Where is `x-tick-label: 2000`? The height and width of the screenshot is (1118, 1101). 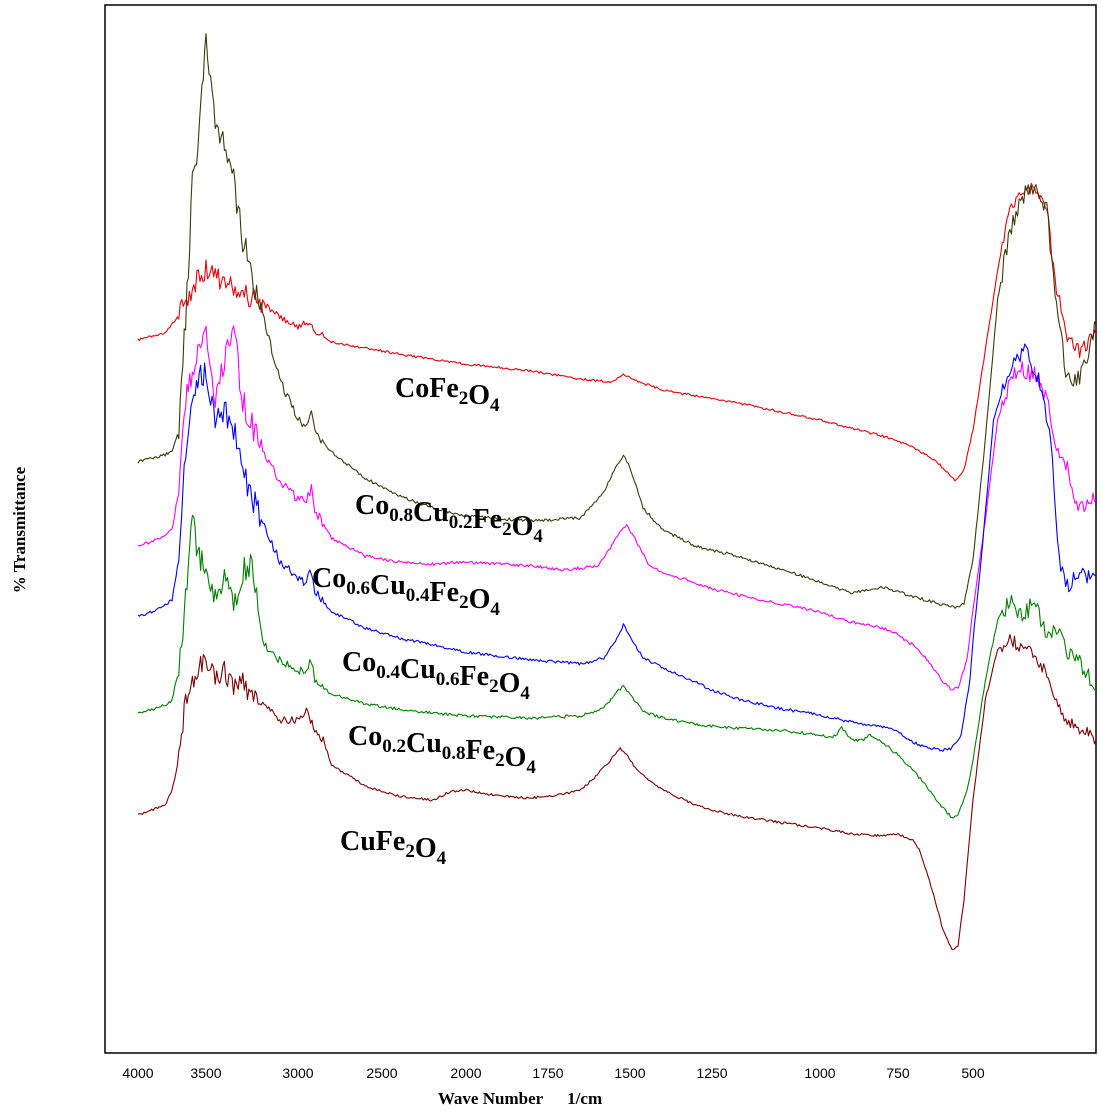 x-tick-label: 2000 is located at coordinates (465, 1073).